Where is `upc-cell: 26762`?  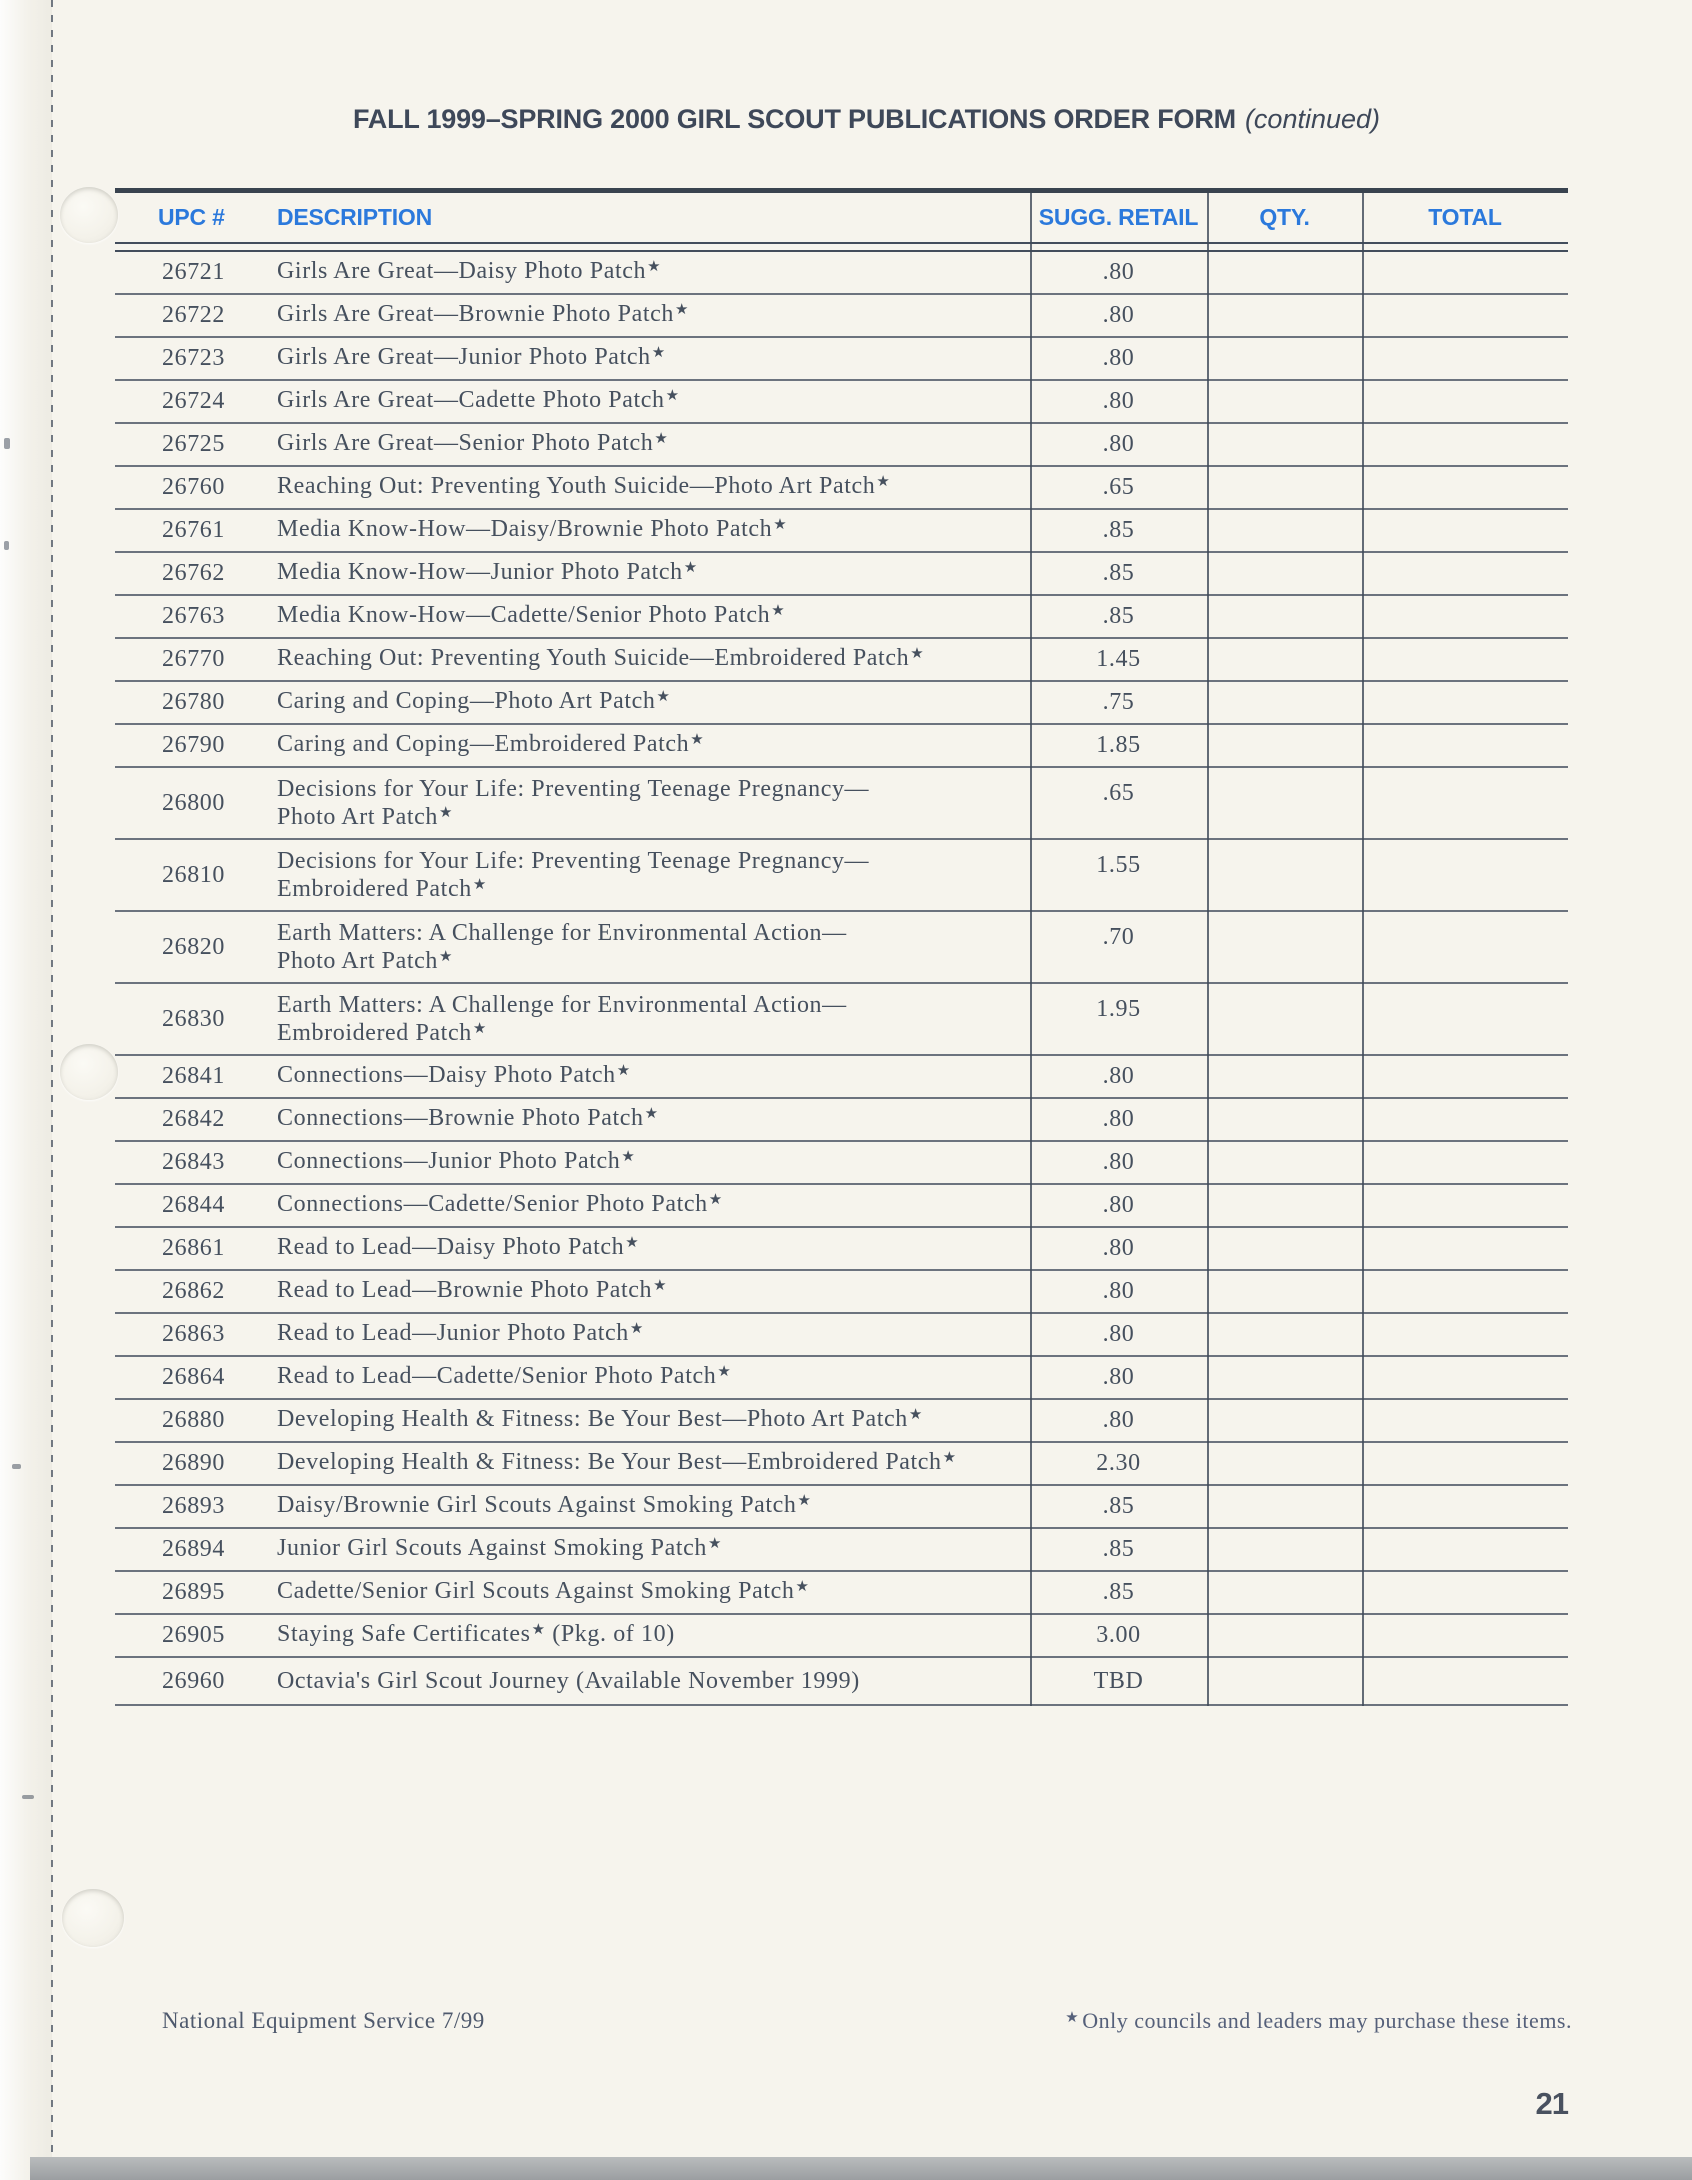
upc-cell: 26762 is located at coordinates (193, 573).